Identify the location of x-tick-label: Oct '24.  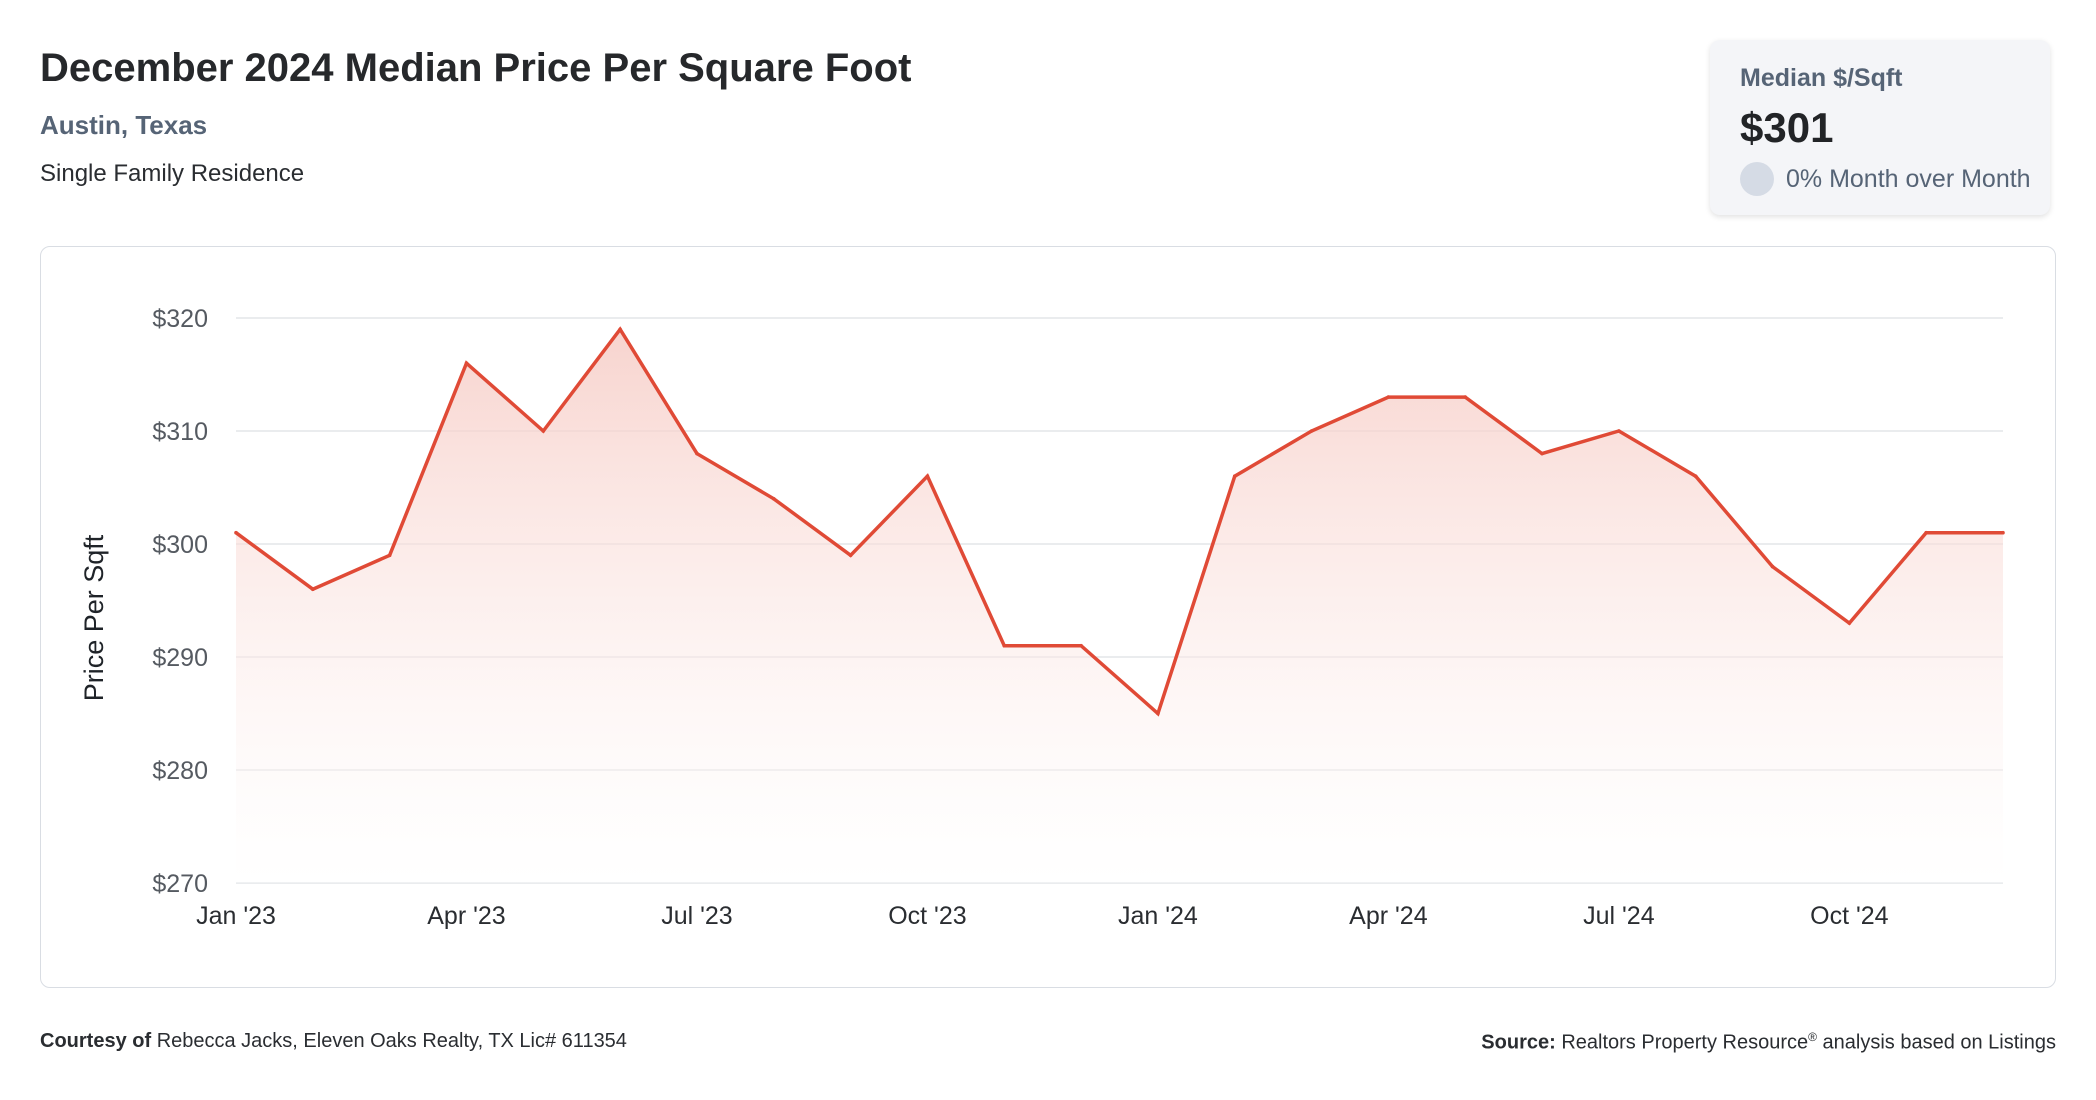
(1849, 916).